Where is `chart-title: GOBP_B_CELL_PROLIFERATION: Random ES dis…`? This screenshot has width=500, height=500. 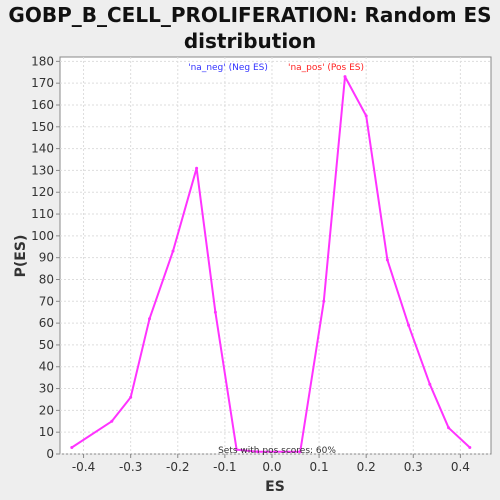 chart-title: GOBP_B_CELL_PROLIFERATION: Random ES dis… is located at coordinates (250, 28).